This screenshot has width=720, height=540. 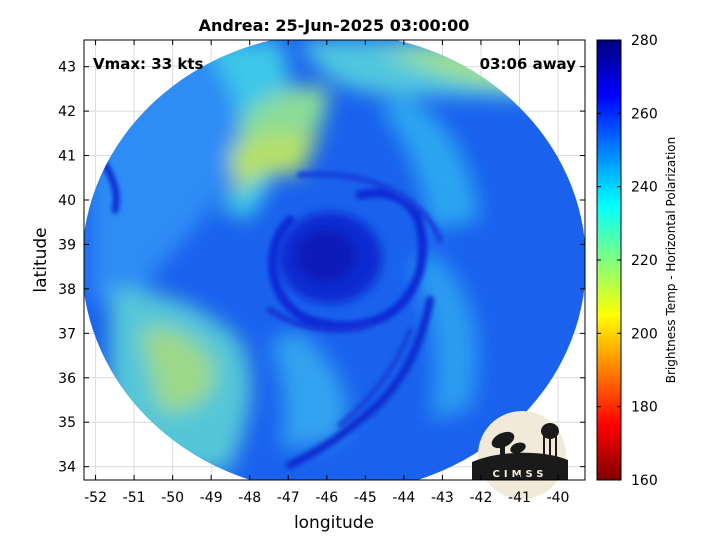 What do you see at coordinates (644, 41) in the screenshot?
I see `colorbar-tick-label: 280` at bounding box center [644, 41].